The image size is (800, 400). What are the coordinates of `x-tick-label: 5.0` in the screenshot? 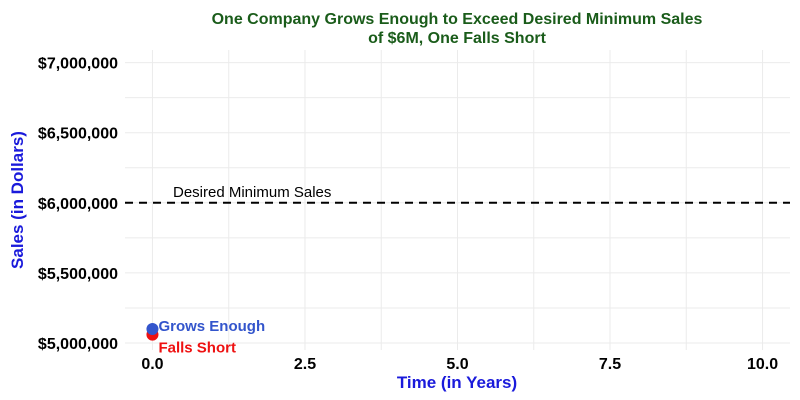 It's located at (457, 364).